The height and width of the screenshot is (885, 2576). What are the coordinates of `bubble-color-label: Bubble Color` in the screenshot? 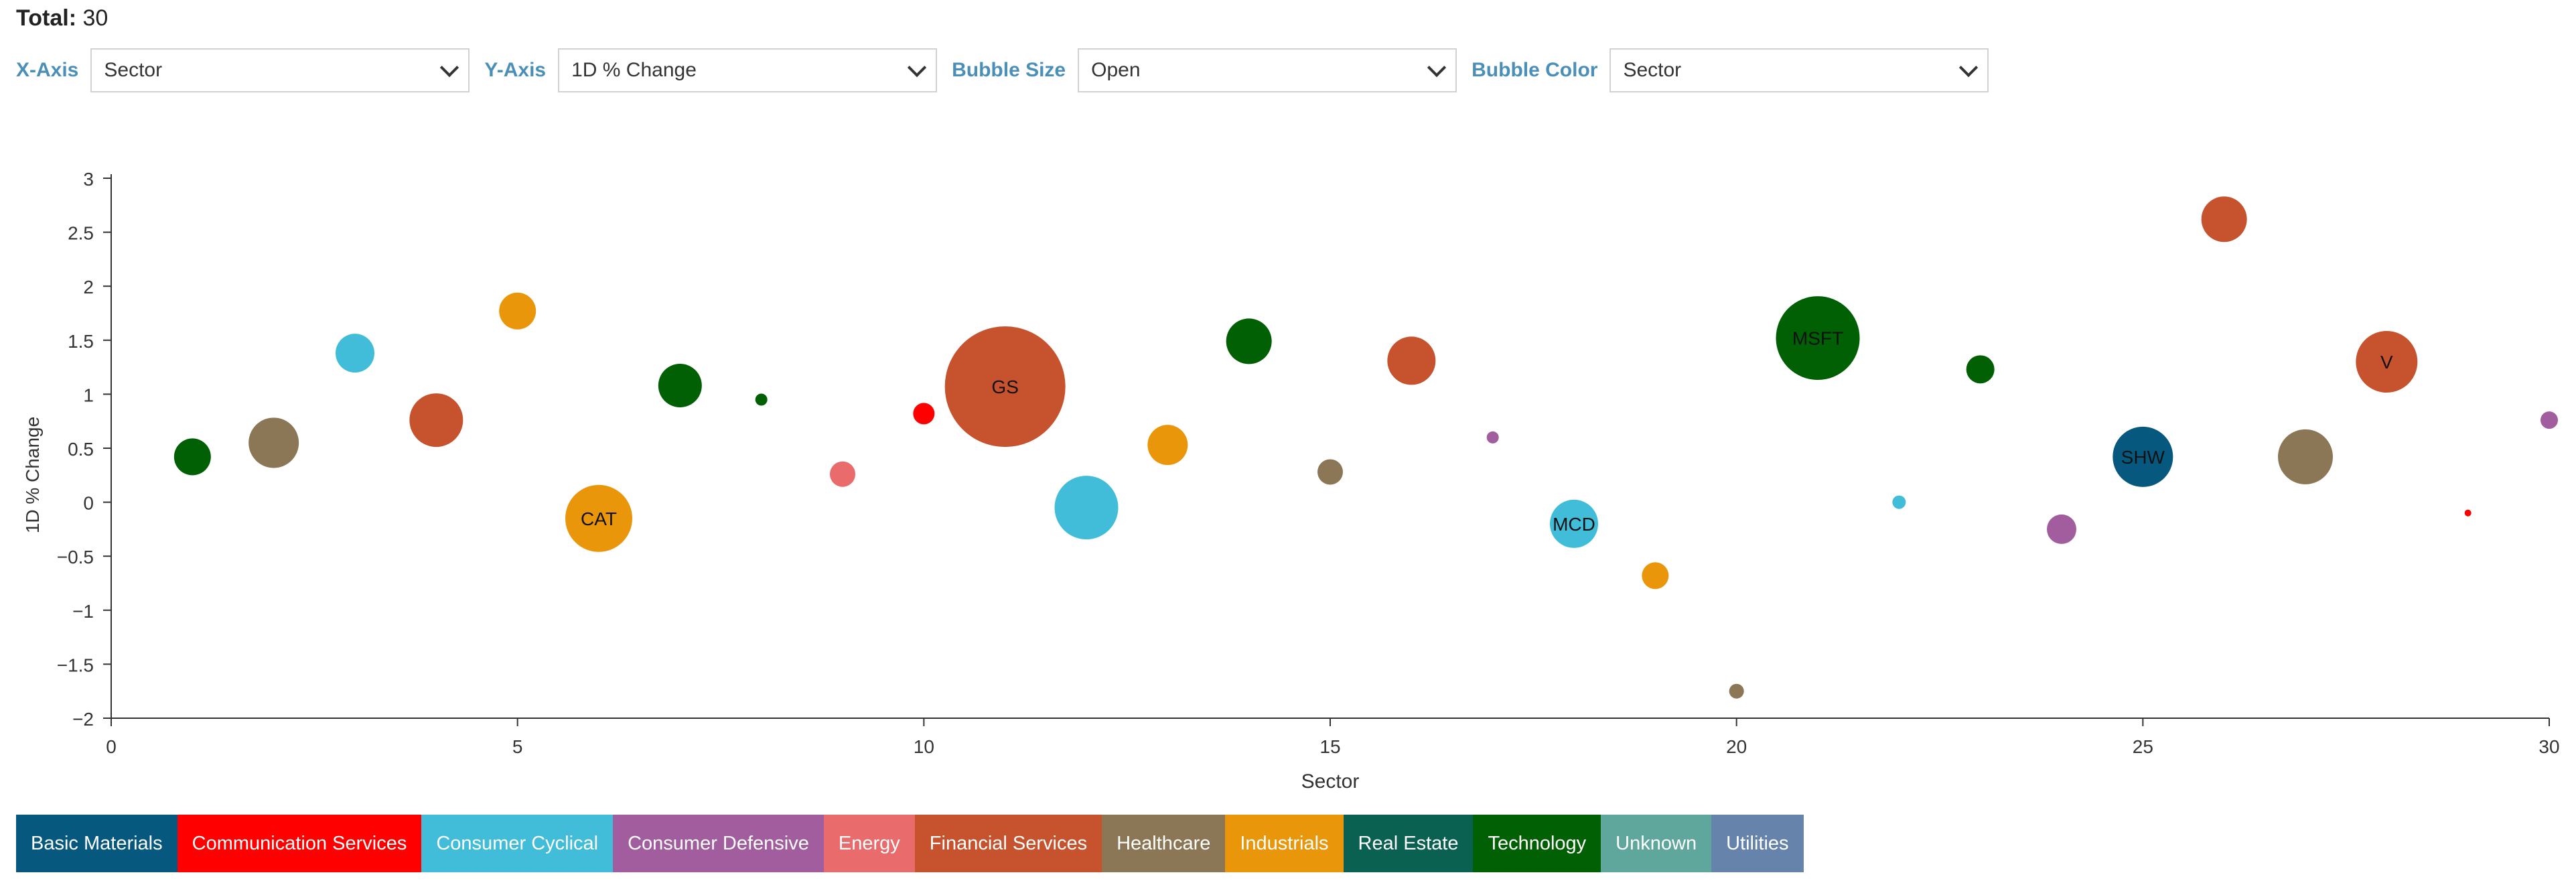 It's located at (1535, 70).